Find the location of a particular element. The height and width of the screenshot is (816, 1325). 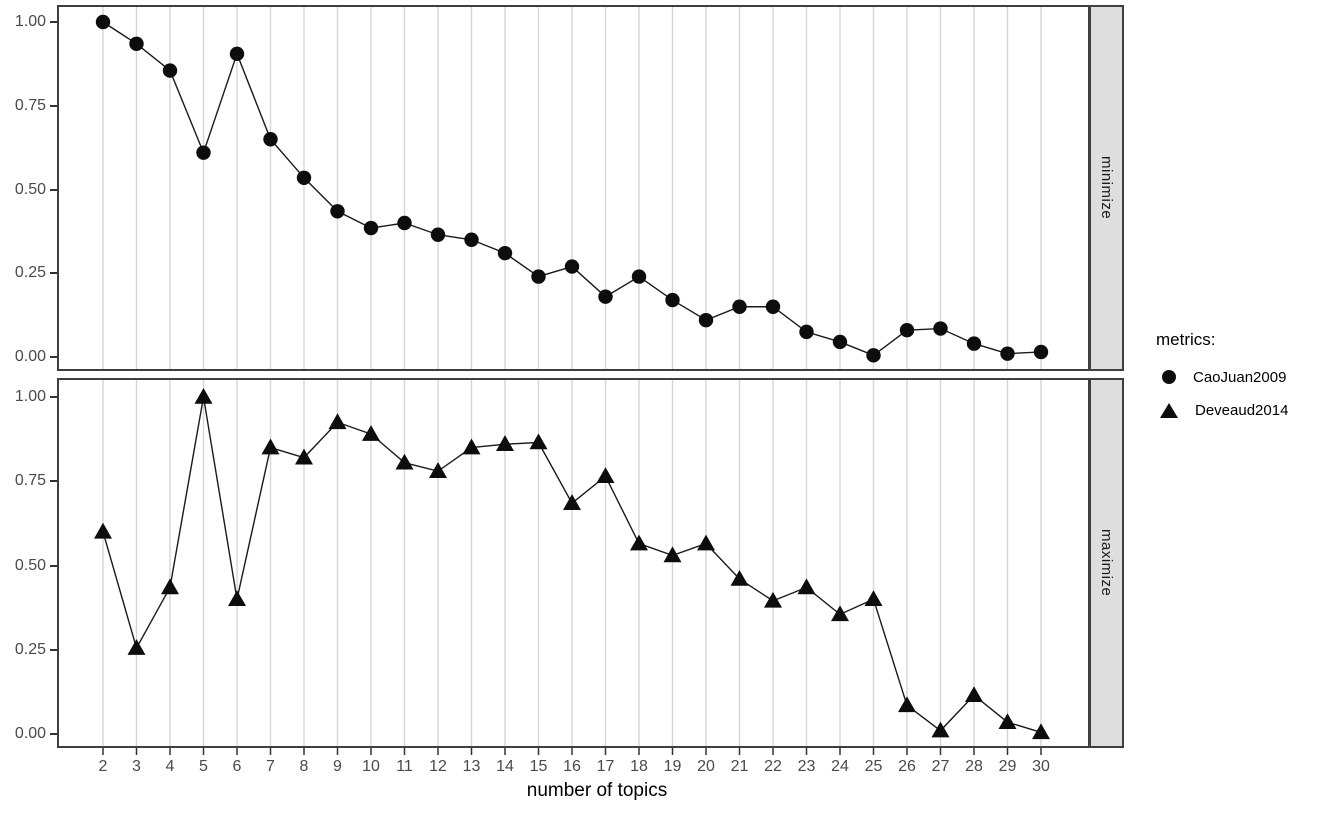

x-tick-label: 19 is located at coordinates (672, 766).